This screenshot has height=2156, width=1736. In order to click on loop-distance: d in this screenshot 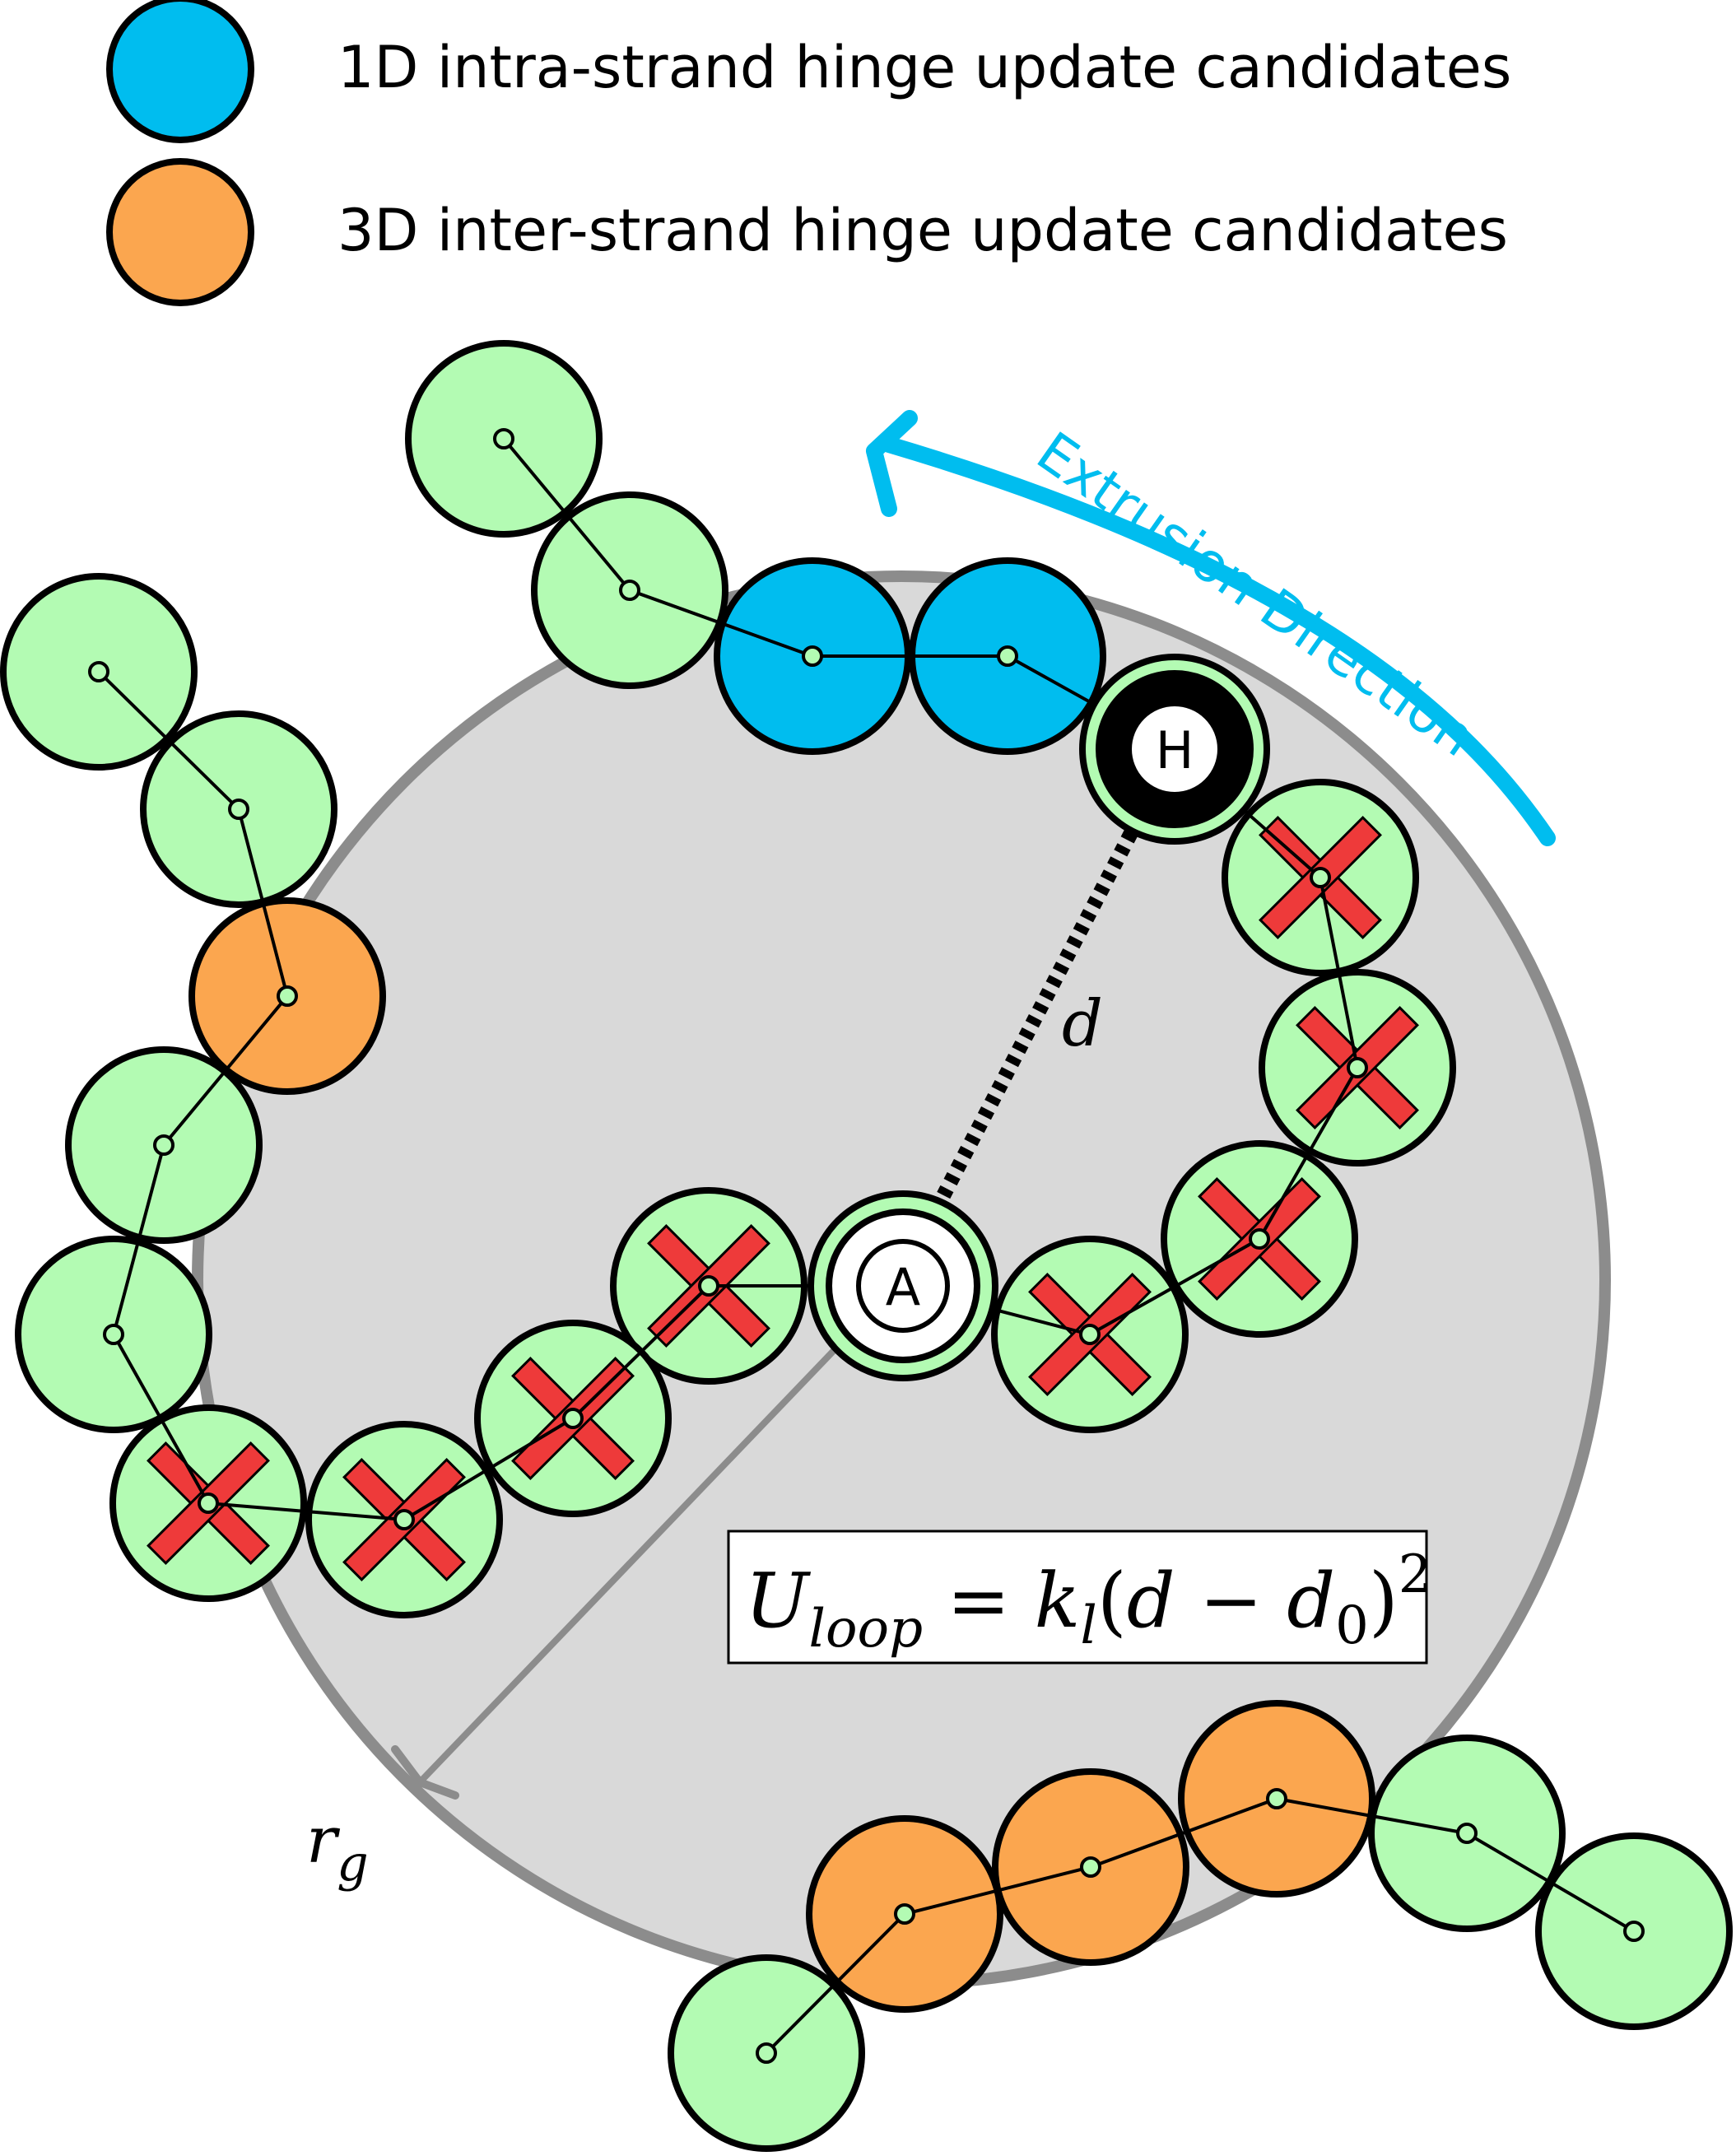, I will do `click(1034, 1020)`.